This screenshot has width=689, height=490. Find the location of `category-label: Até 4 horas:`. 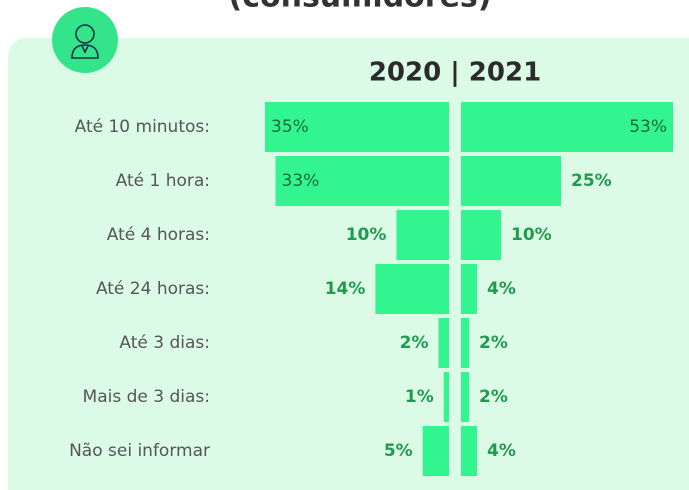

category-label: Até 4 horas: is located at coordinates (158, 235).